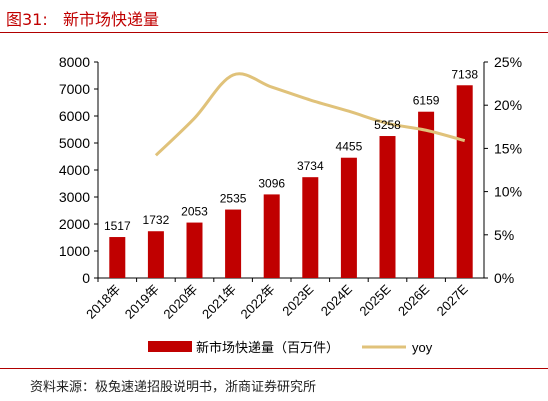  What do you see at coordinates (508, 105) in the screenshot?
I see `right-tick-label: 20%` at bounding box center [508, 105].